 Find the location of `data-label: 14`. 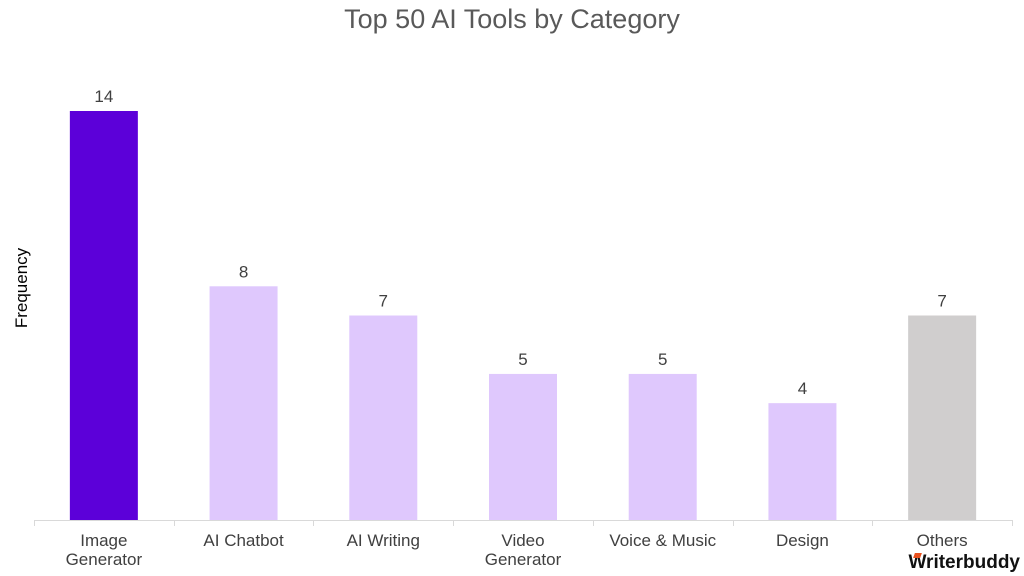

data-label: 14 is located at coordinates (103, 96).